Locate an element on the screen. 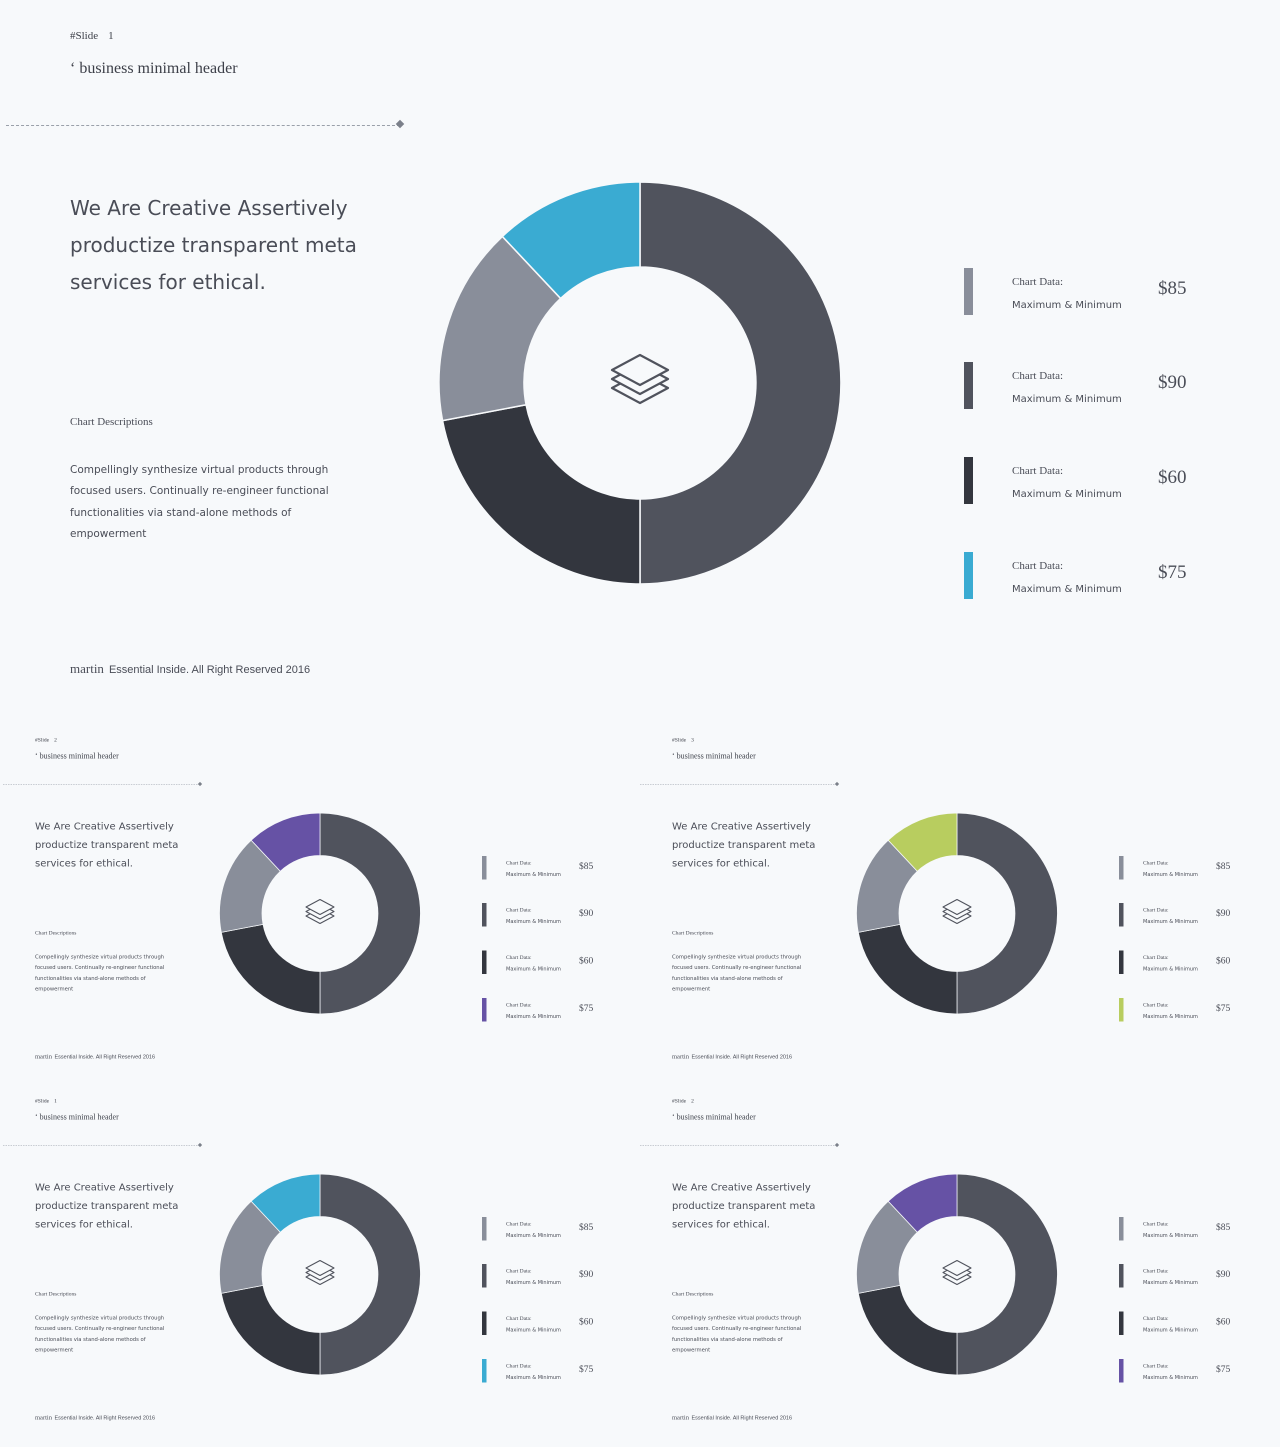  slide-number-value: 3 is located at coordinates (692, 740).